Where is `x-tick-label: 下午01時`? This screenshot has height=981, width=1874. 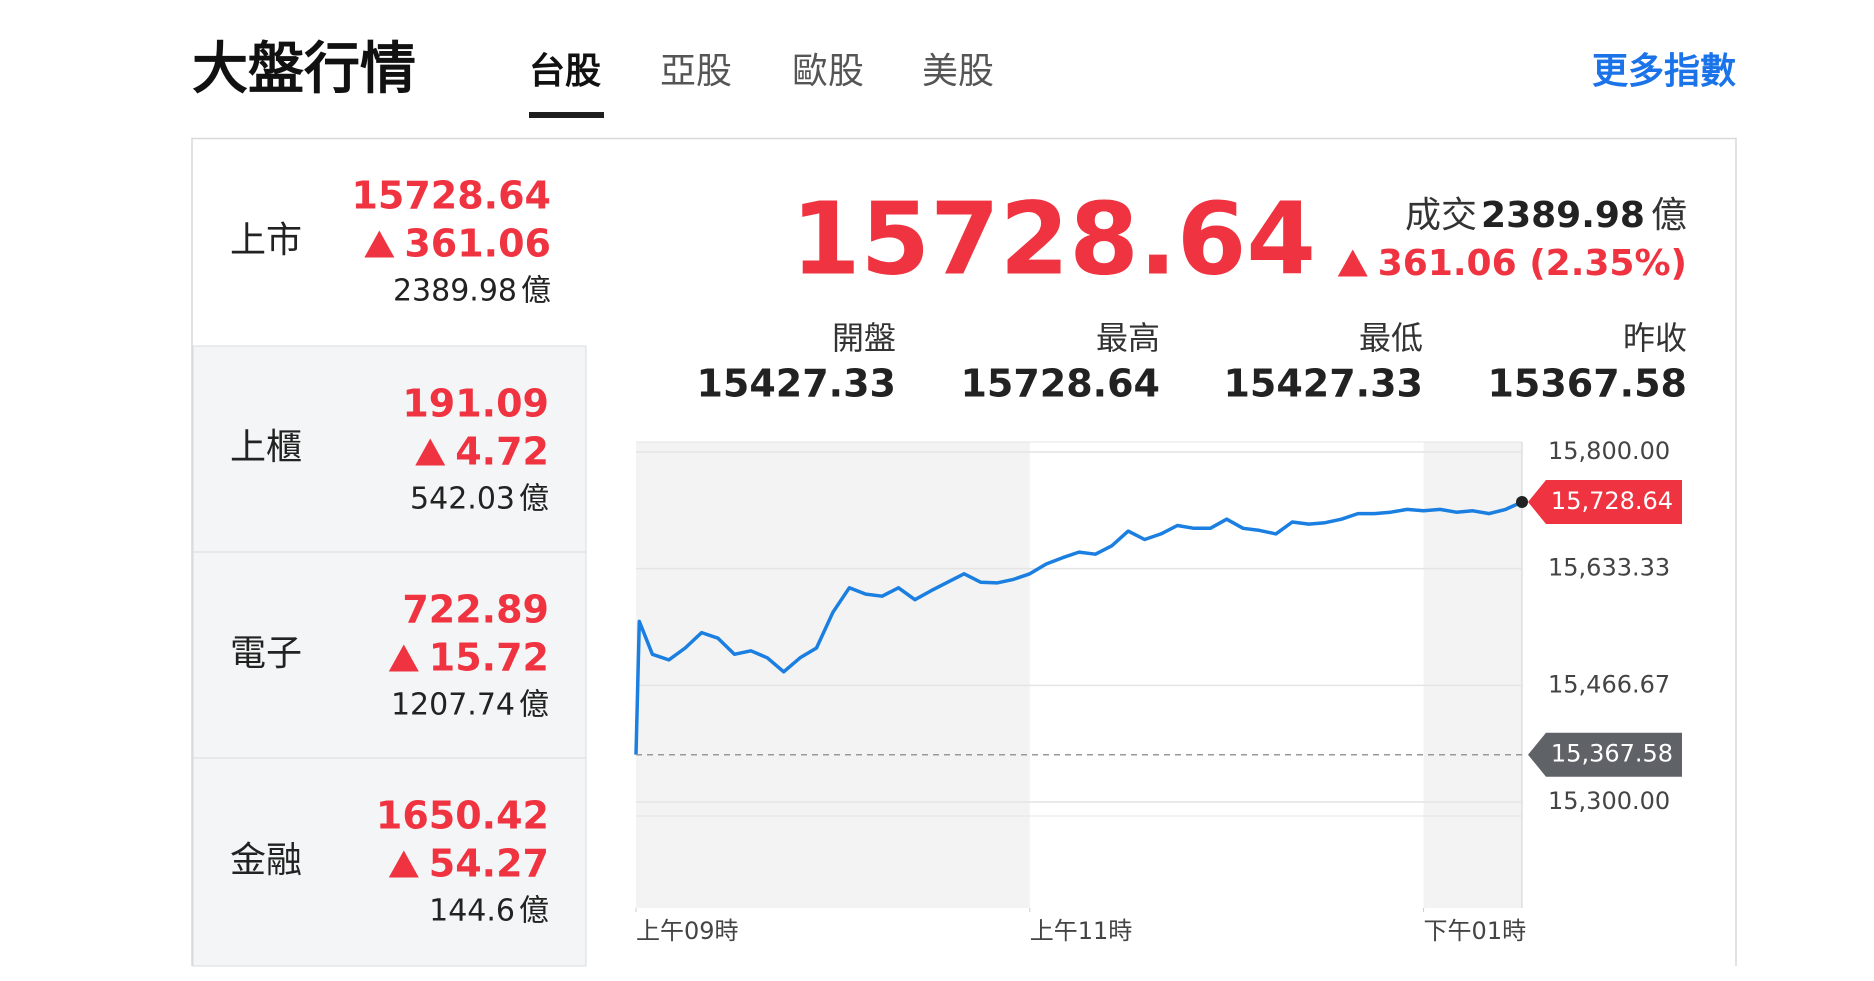
x-tick-label: 下午01時 is located at coordinates (1475, 931).